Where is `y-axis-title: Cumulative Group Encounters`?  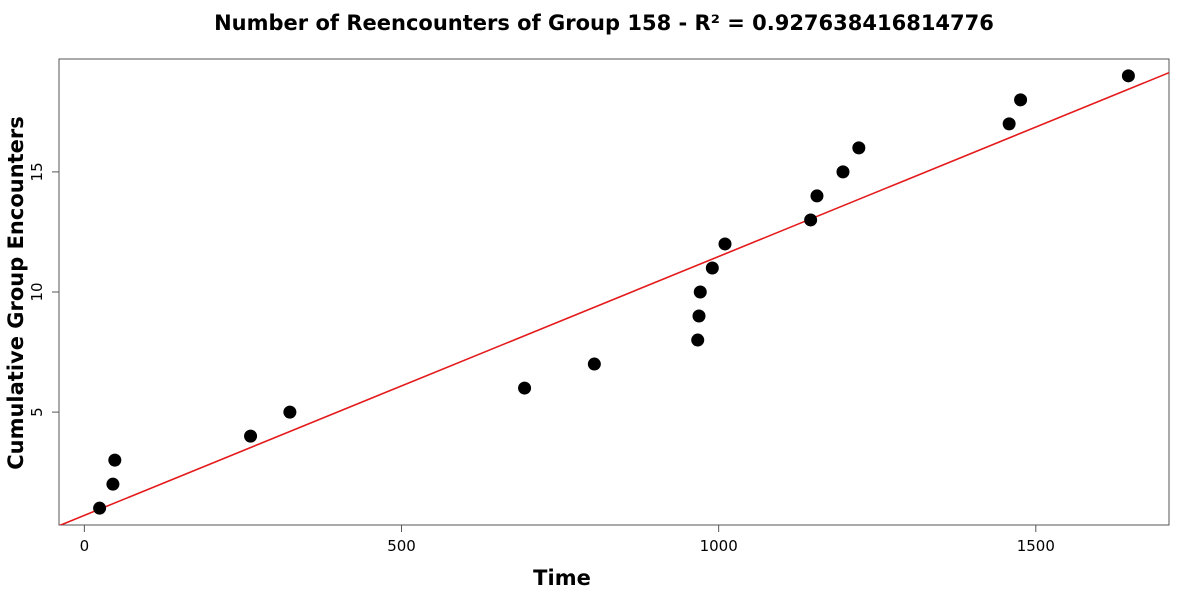
y-axis-title: Cumulative Group Encounters is located at coordinates (16, 293).